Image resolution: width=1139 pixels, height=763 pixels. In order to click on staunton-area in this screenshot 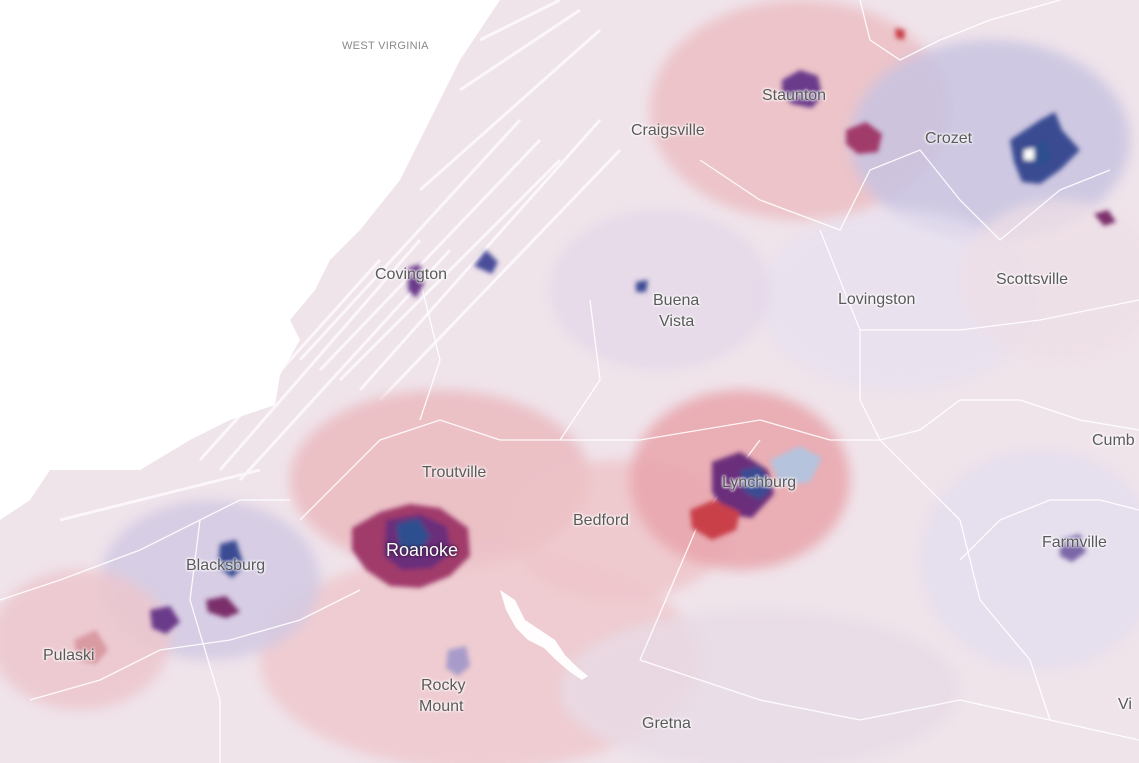, I will do `click(802, 89)`.